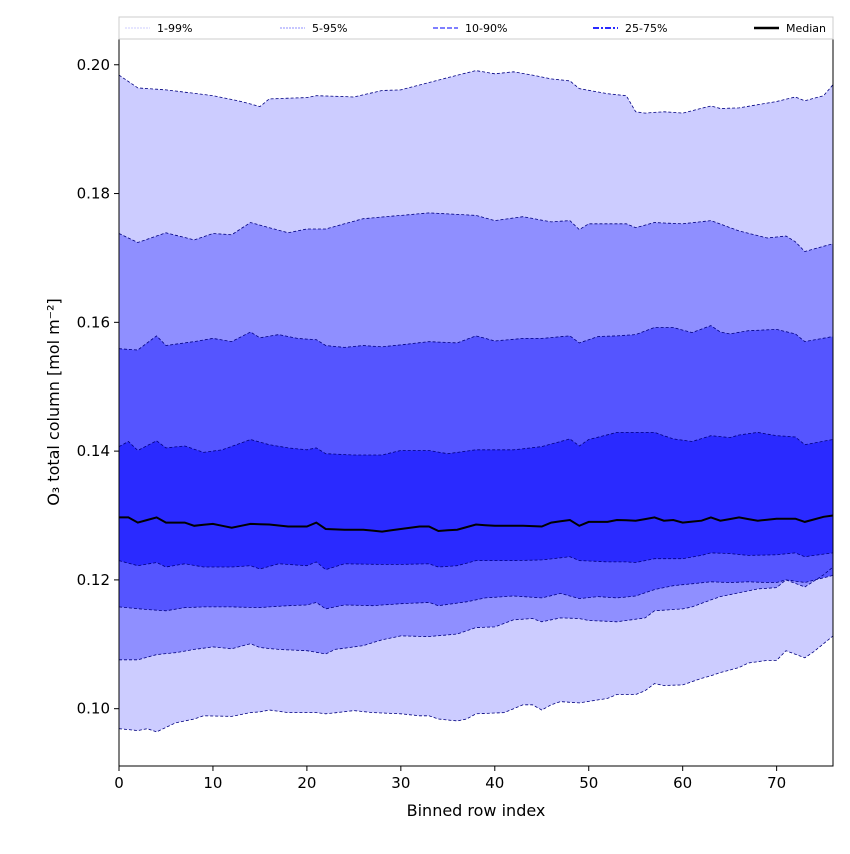 This screenshot has height=854, width=850. Describe the element at coordinates (93, 709) in the screenshot. I see `y-tick-label: 0.10` at that location.